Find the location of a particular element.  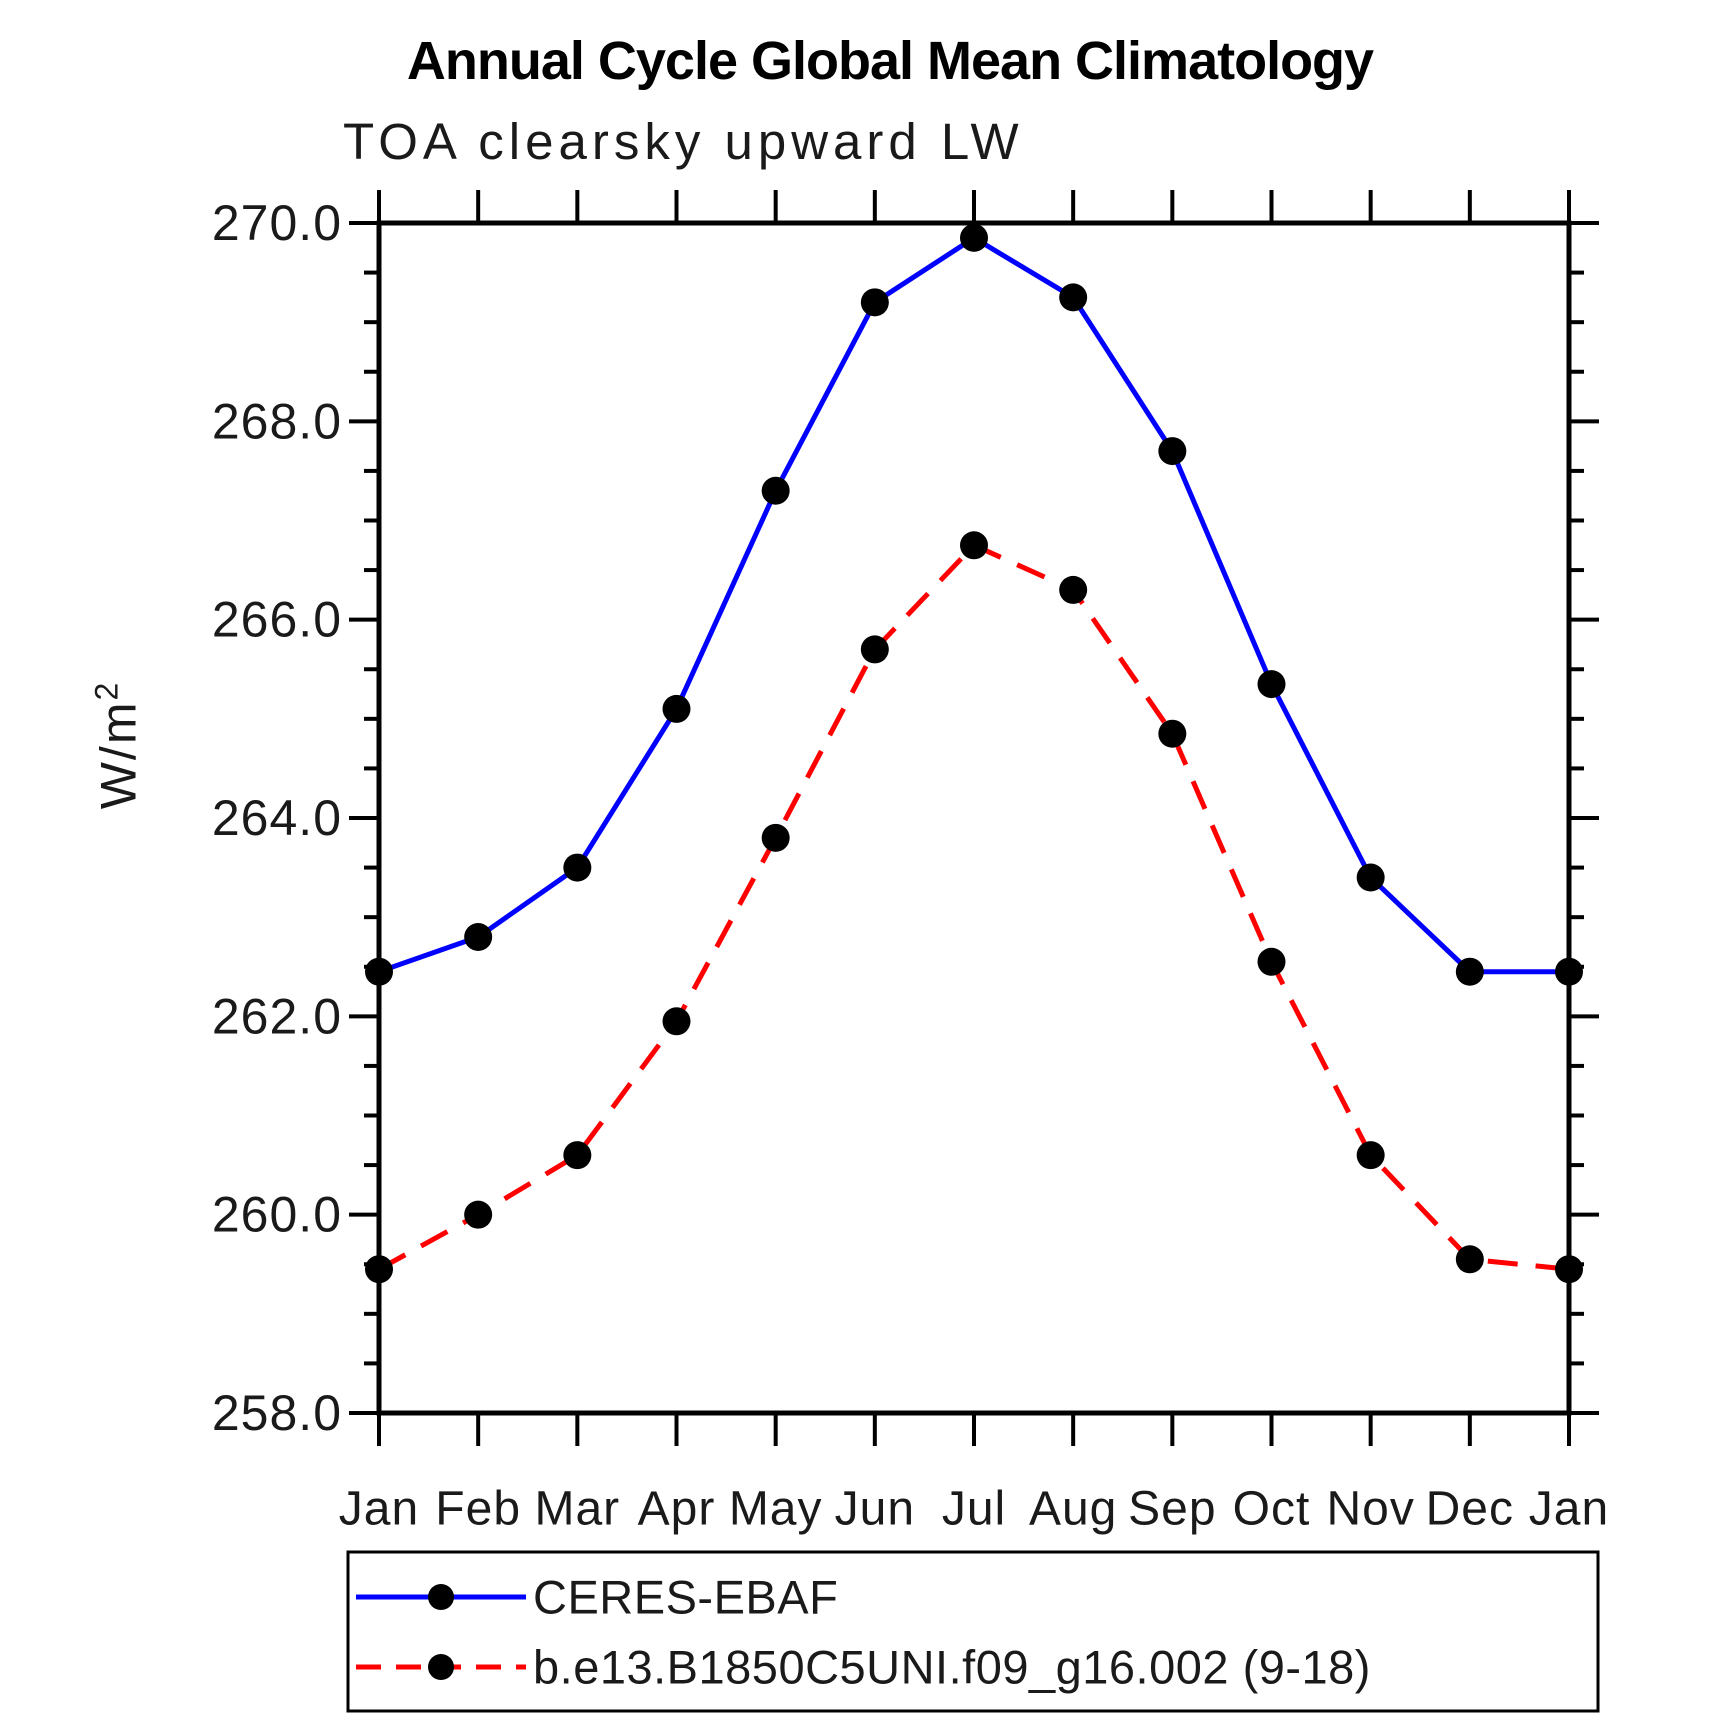

x-tick-label: Sep is located at coordinates (1172, 1509).